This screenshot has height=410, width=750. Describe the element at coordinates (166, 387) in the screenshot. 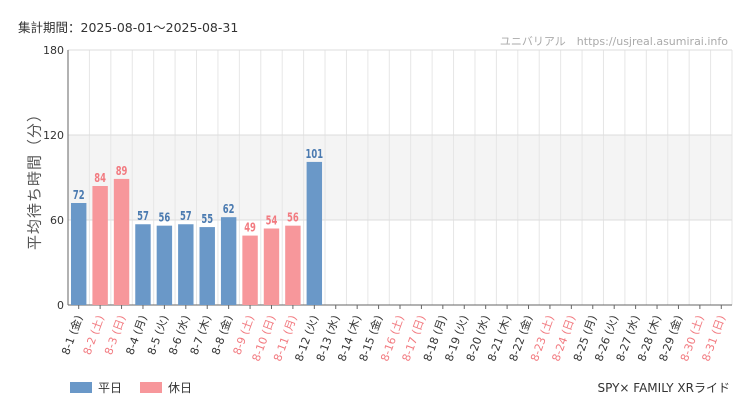

I see `legend-item-holiday: 休日` at that location.